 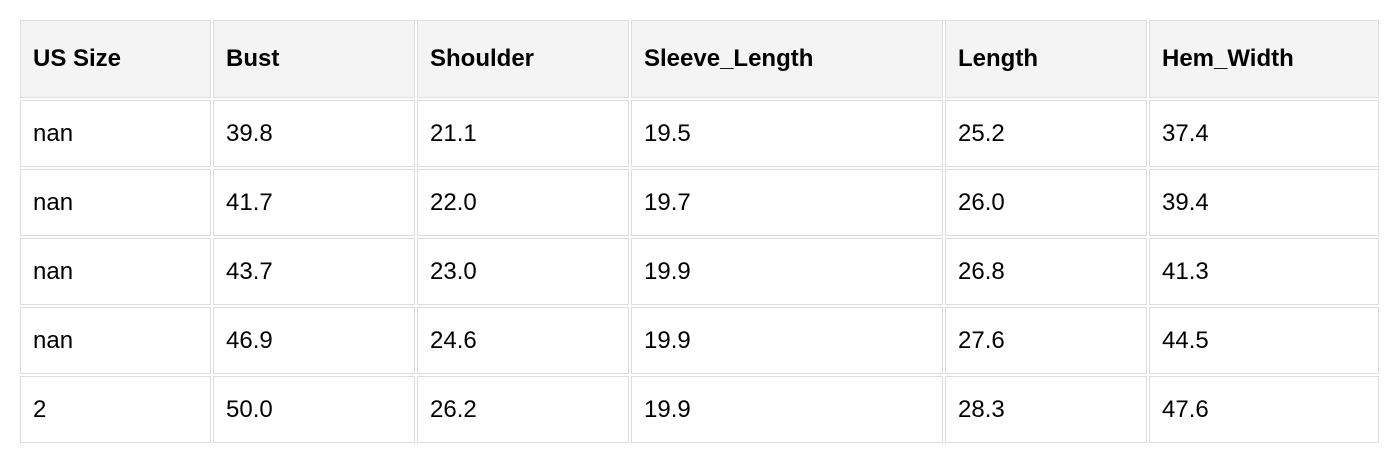 What do you see at coordinates (523, 59) in the screenshot?
I see `column-header: Shoulder` at bounding box center [523, 59].